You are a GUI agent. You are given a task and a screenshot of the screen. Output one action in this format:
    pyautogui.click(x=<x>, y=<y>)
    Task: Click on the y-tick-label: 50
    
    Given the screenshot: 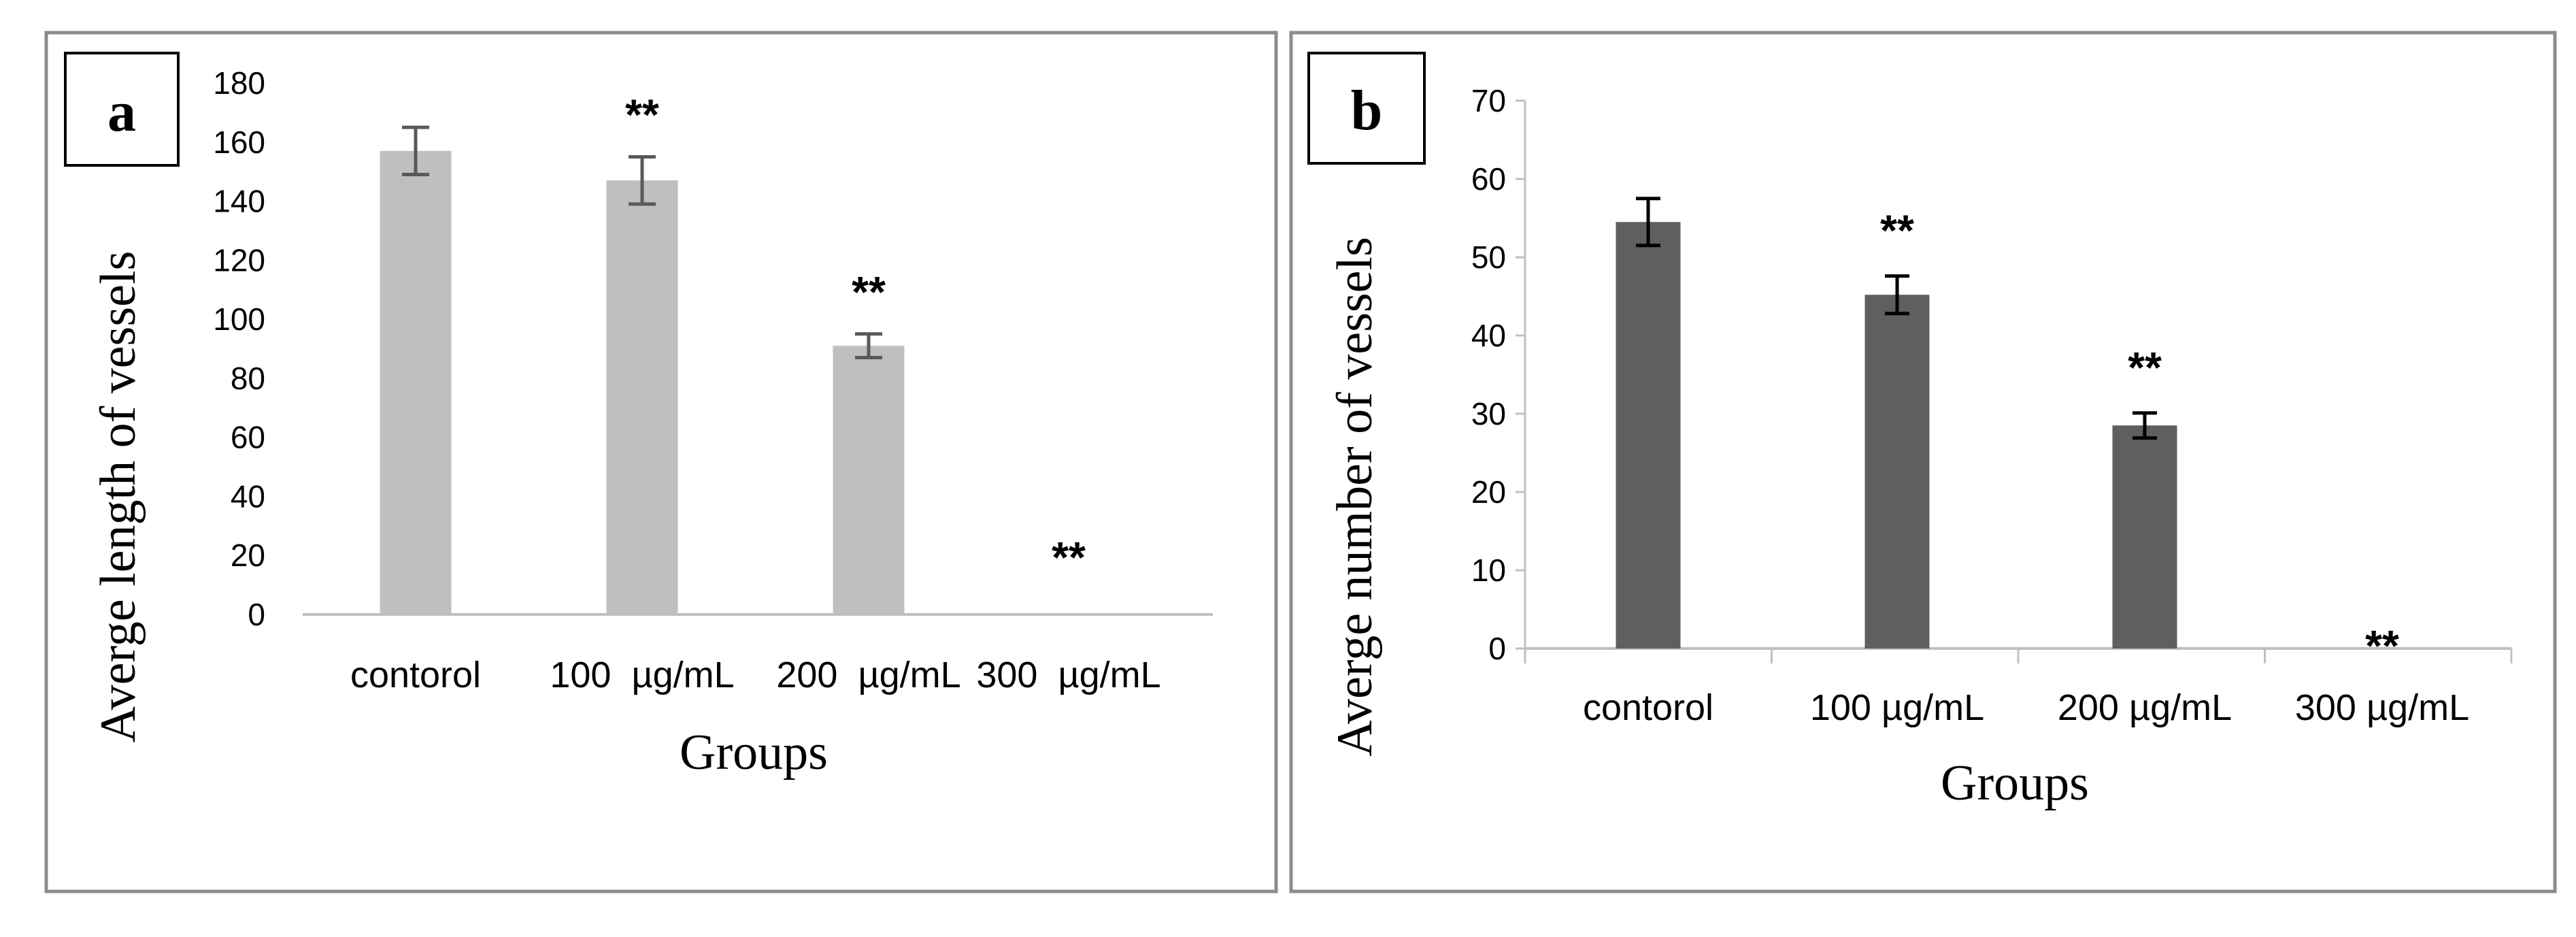 What is the action you would take?
    pyautogui.click(x=1488, y=257)
    